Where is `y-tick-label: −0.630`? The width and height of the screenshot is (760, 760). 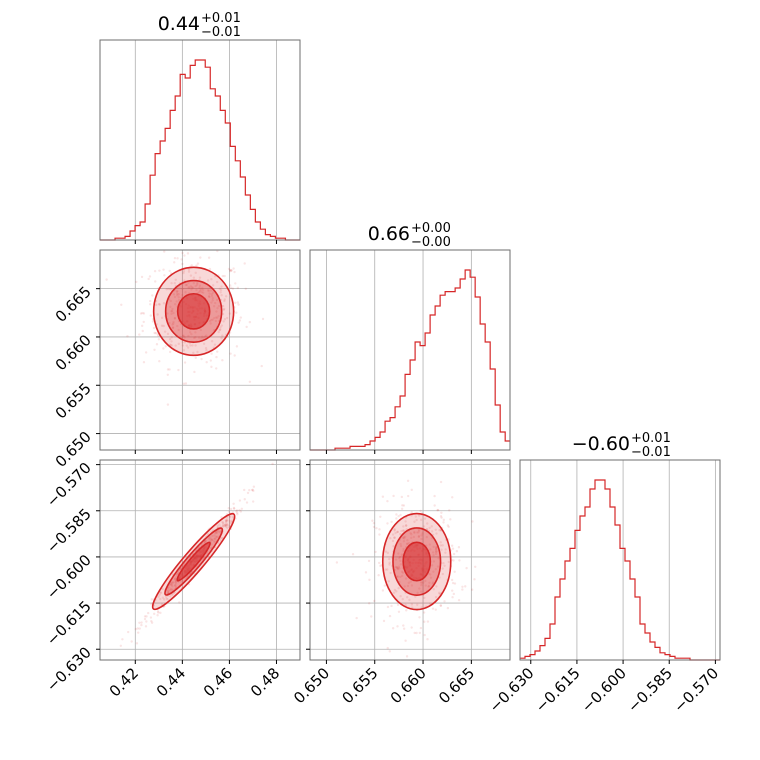
y-tick-label: −0.630 is located at coordinates (69, 669).